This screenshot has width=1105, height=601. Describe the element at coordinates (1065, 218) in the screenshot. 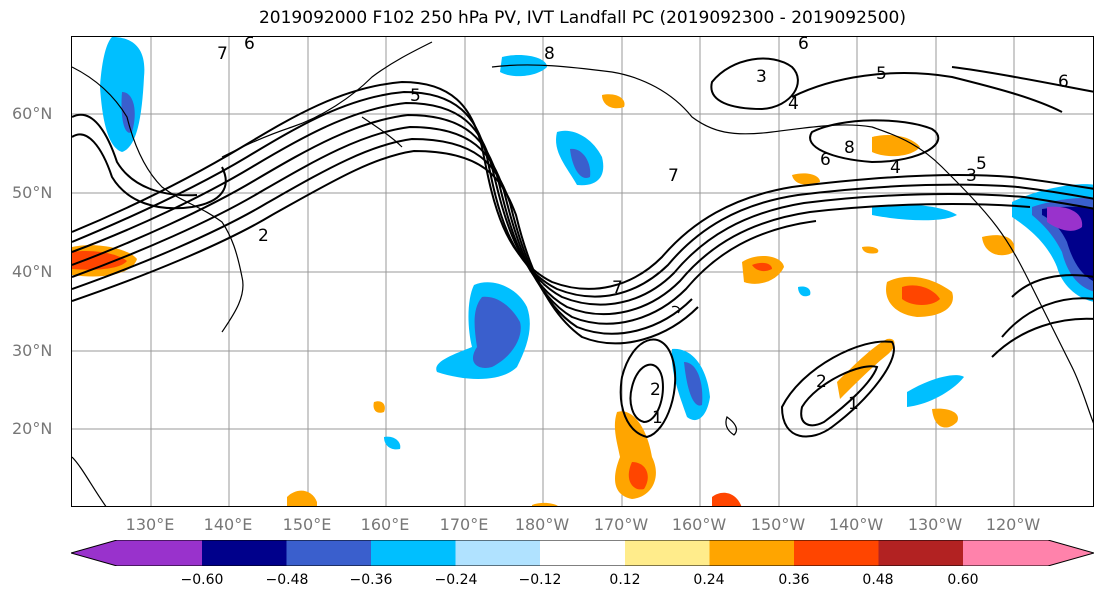

I see `neg-blob-west-coast-purple` at that location.